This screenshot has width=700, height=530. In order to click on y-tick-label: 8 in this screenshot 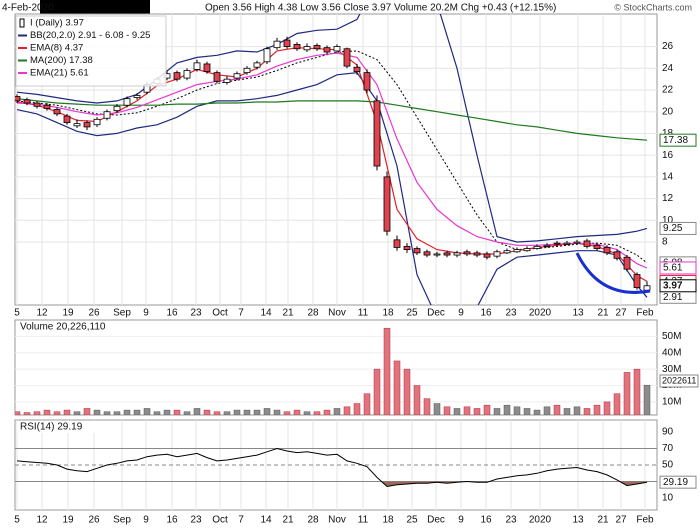, I will do `click(665, 242)`.